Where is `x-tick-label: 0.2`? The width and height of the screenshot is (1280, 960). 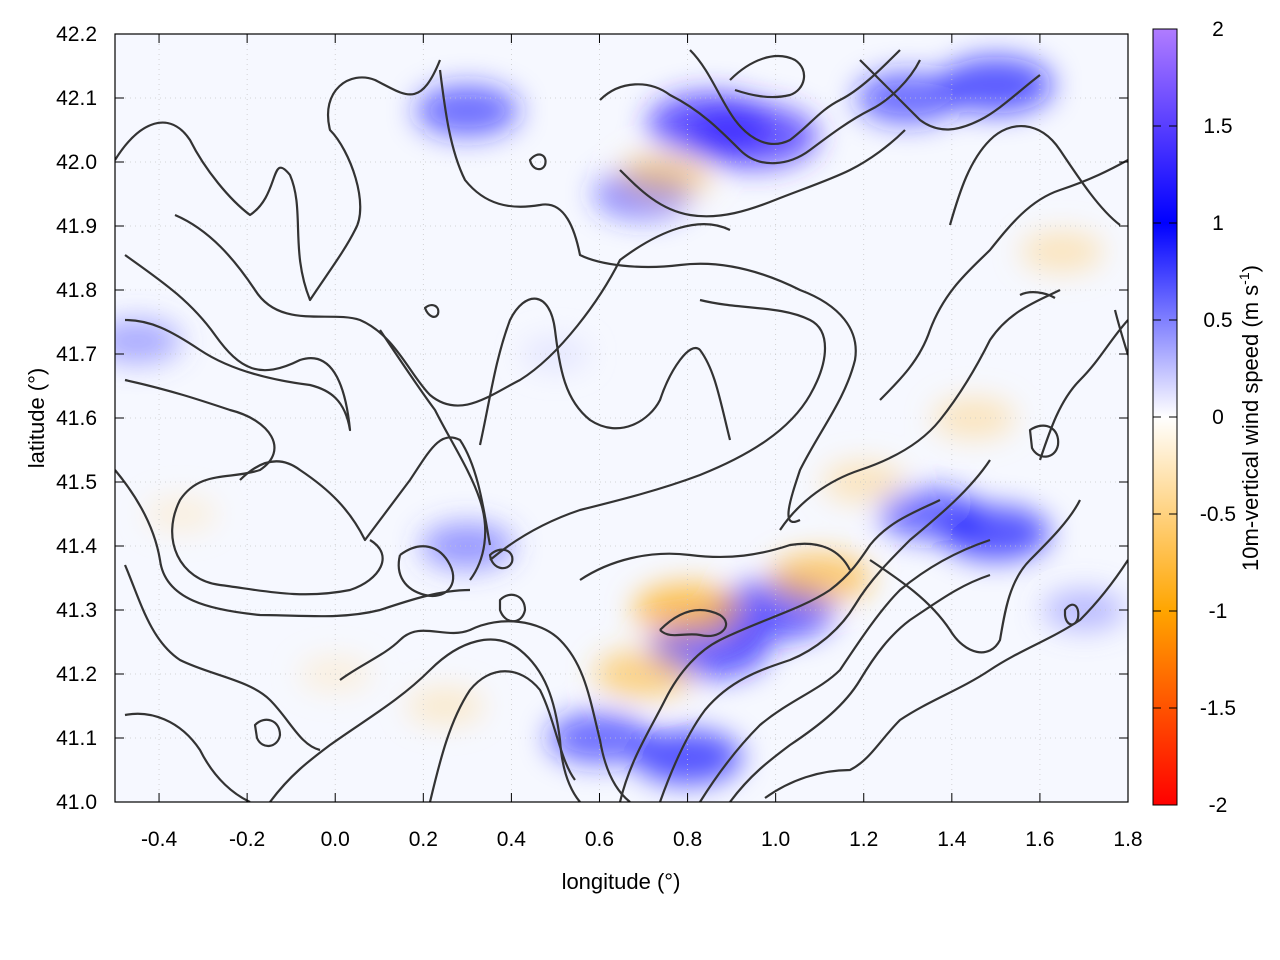
x-tick-label: 0.2 is located at coordinates (423, 839).